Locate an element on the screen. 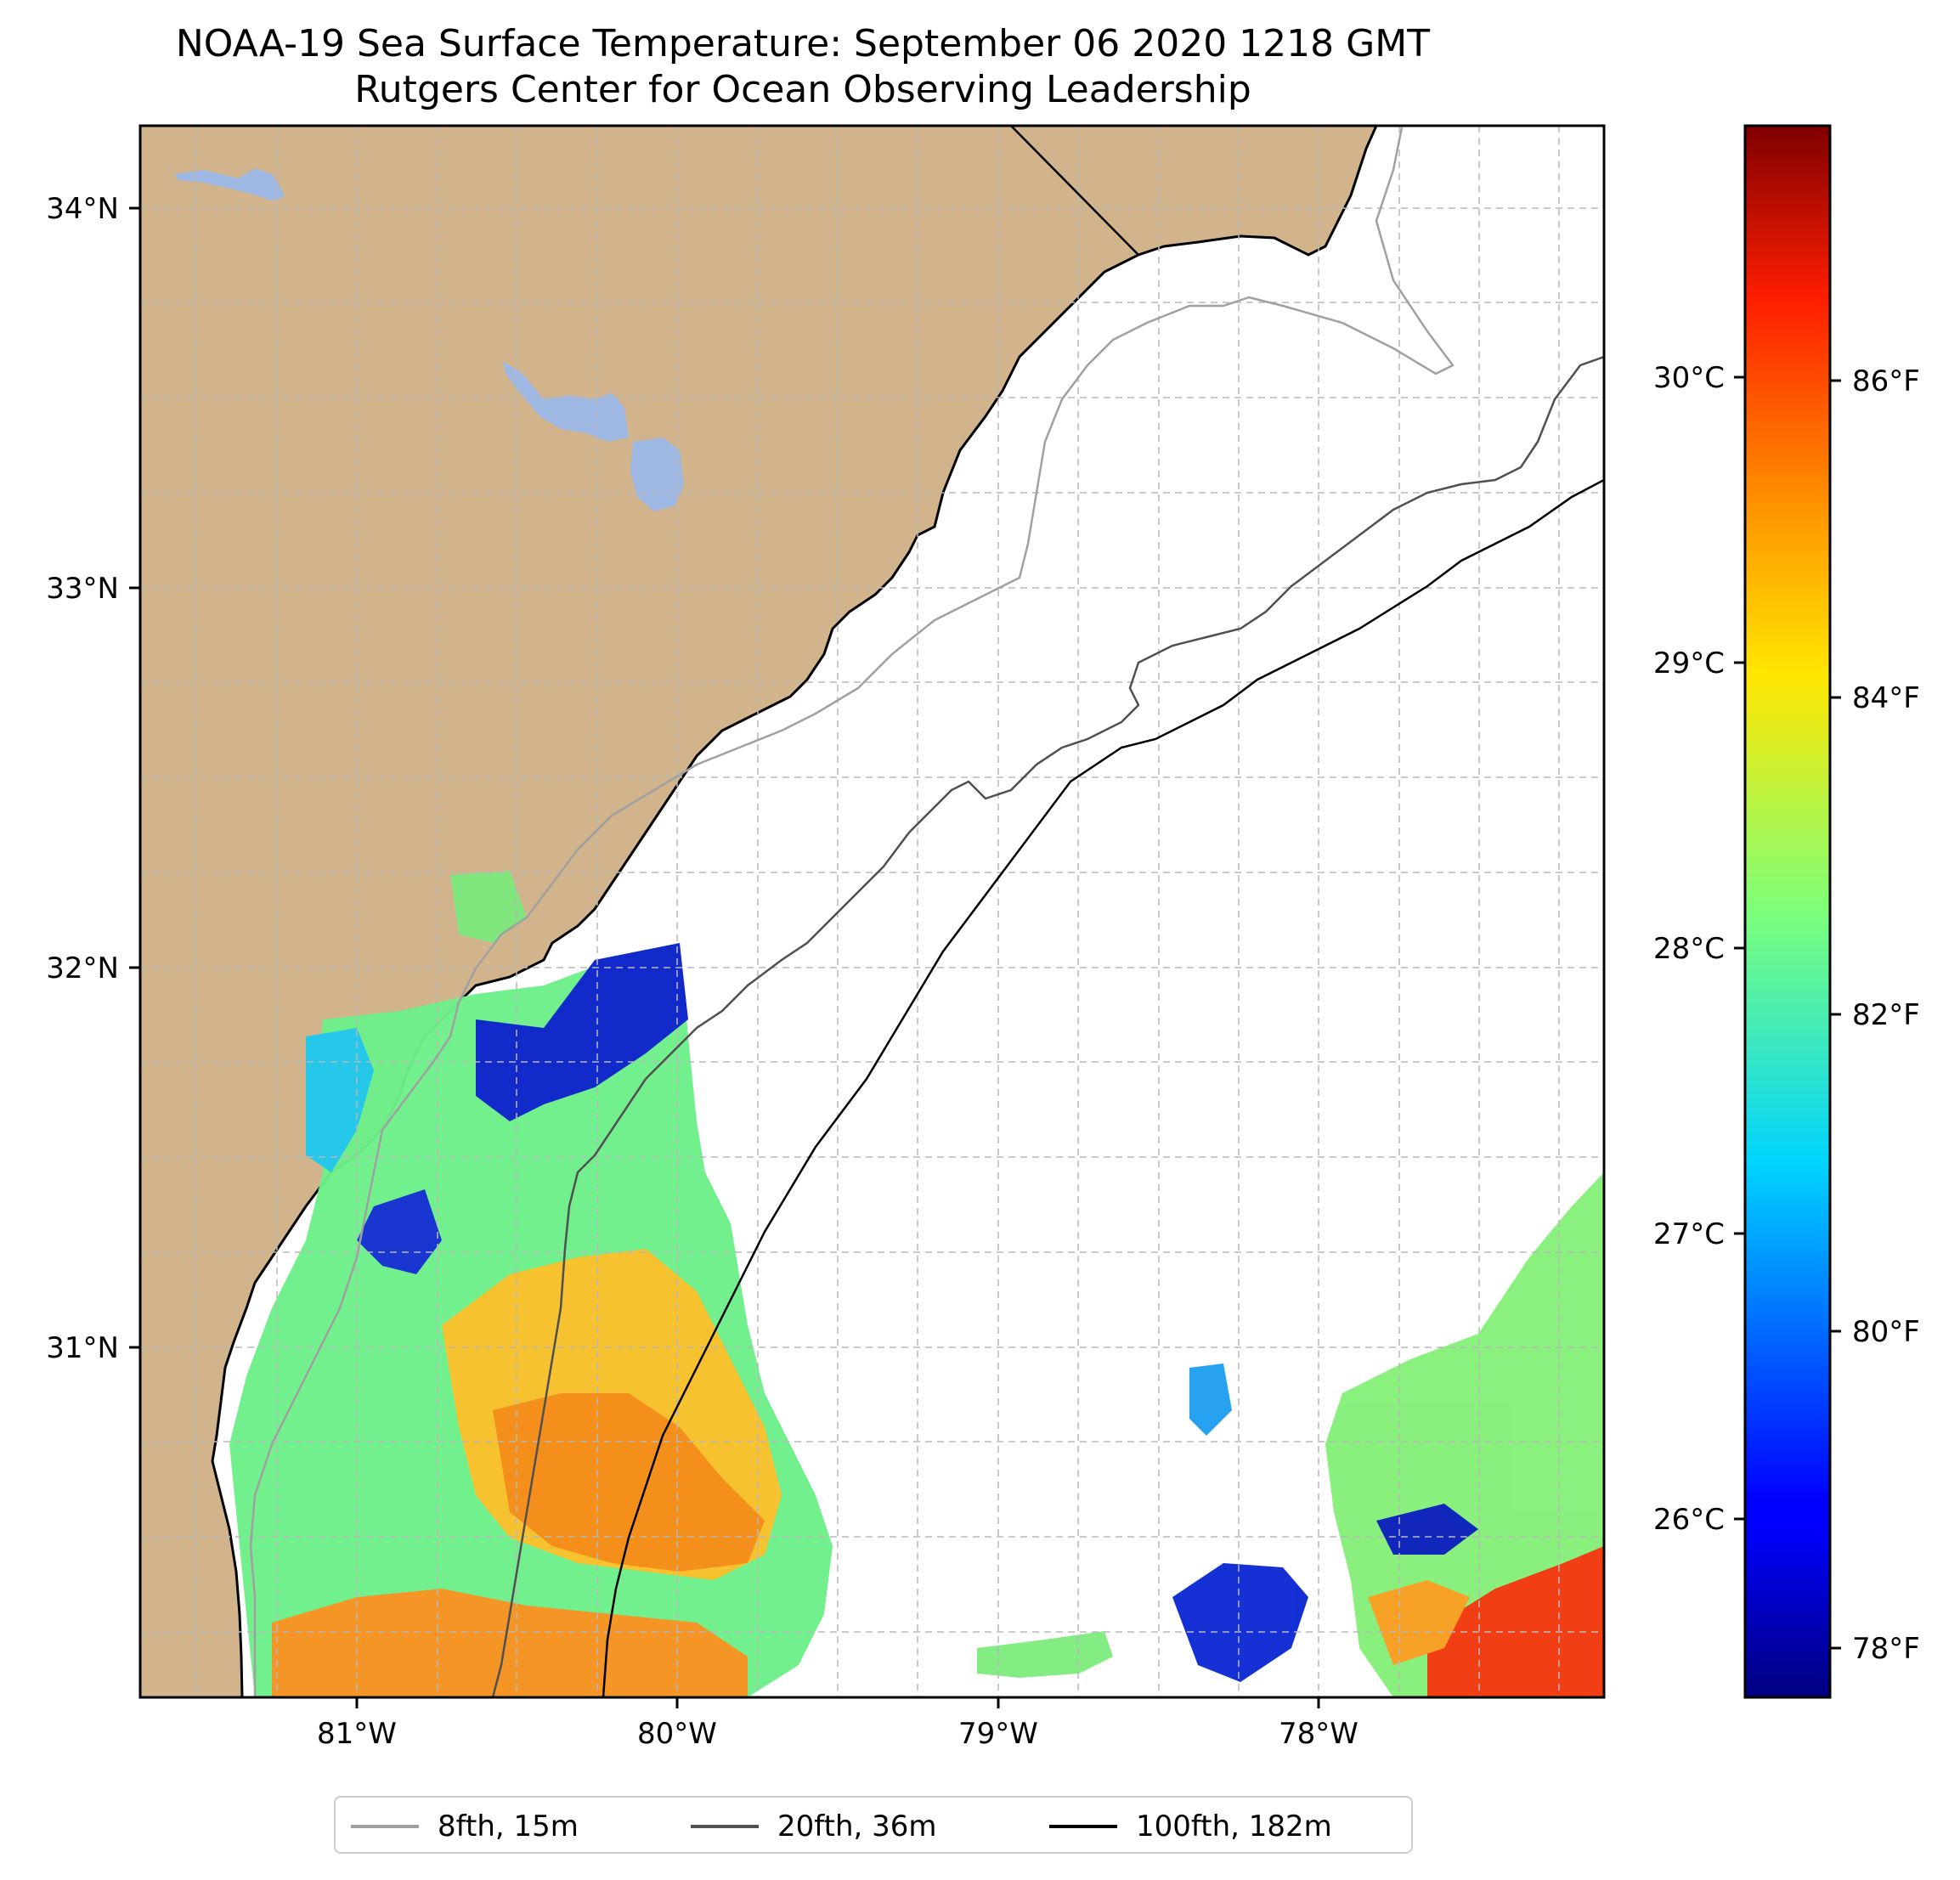  sst-patch-southeast-cold is located at coordinates (1427, 1530).